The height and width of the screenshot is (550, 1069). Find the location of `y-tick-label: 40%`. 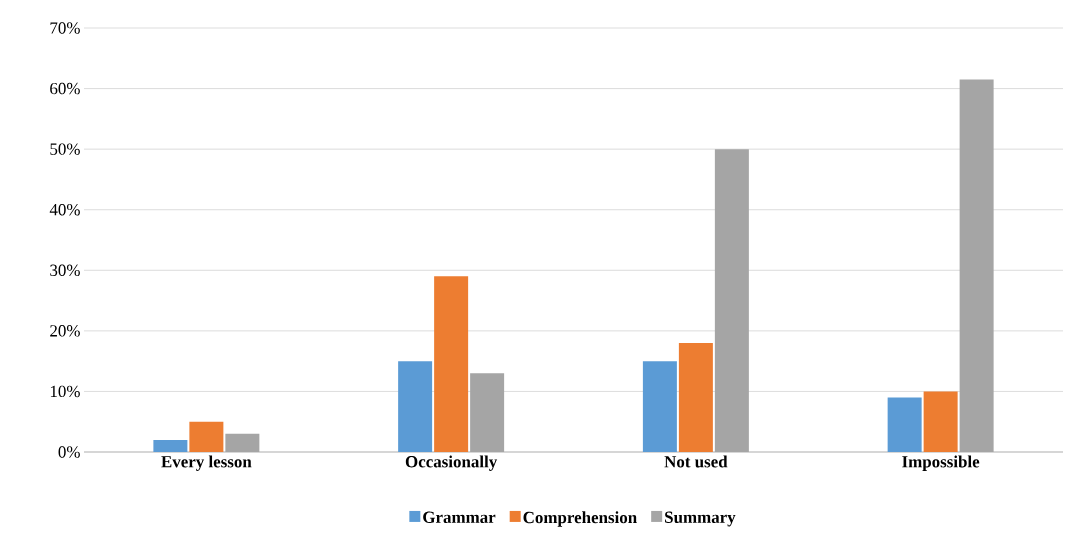

y-tick-label: 40% is located at coordinates (64, 209).